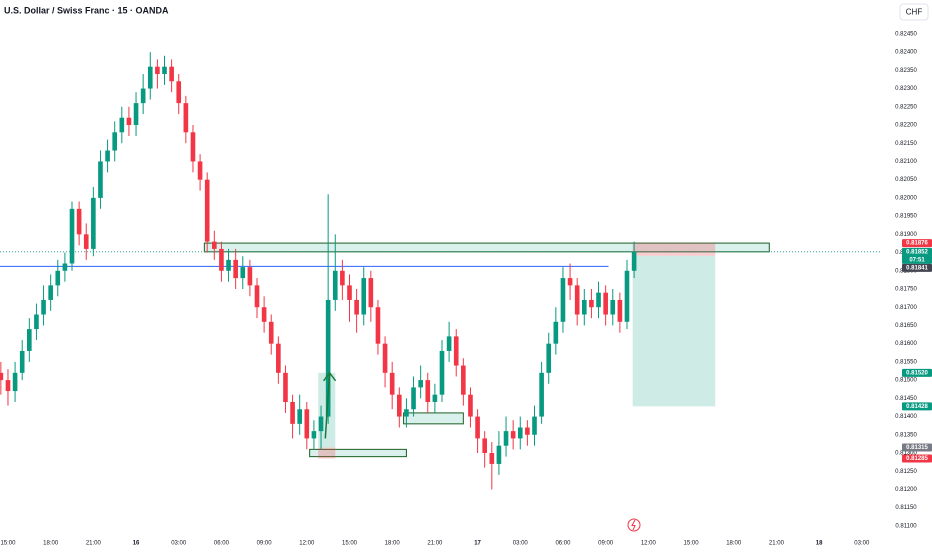 The height and width of the screenshot is (555, 932). I want to click on y-tick-label: 0.81350, so click(906, 435).